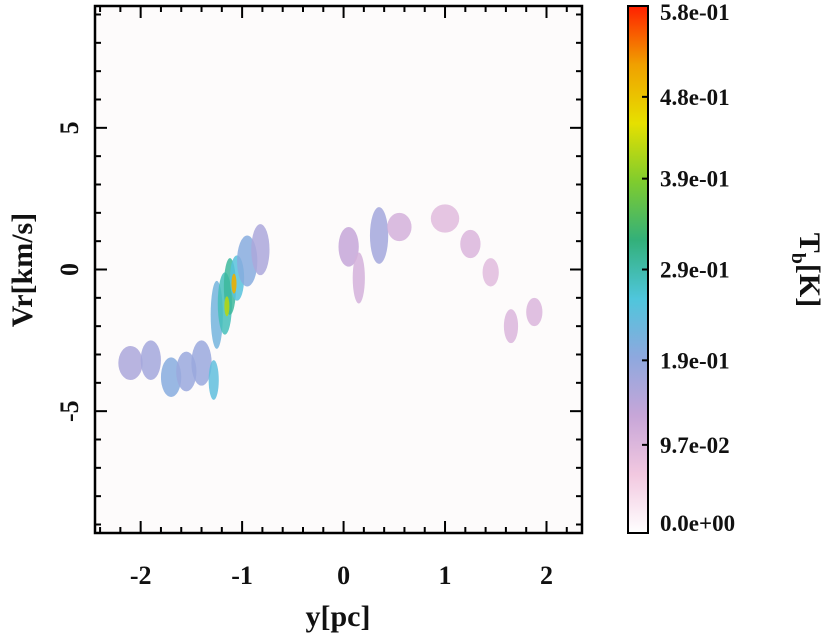 Image resolution: width=833 pixels, height=643 pixels. I want to click on colorbar-ticks, so click(645, 269).